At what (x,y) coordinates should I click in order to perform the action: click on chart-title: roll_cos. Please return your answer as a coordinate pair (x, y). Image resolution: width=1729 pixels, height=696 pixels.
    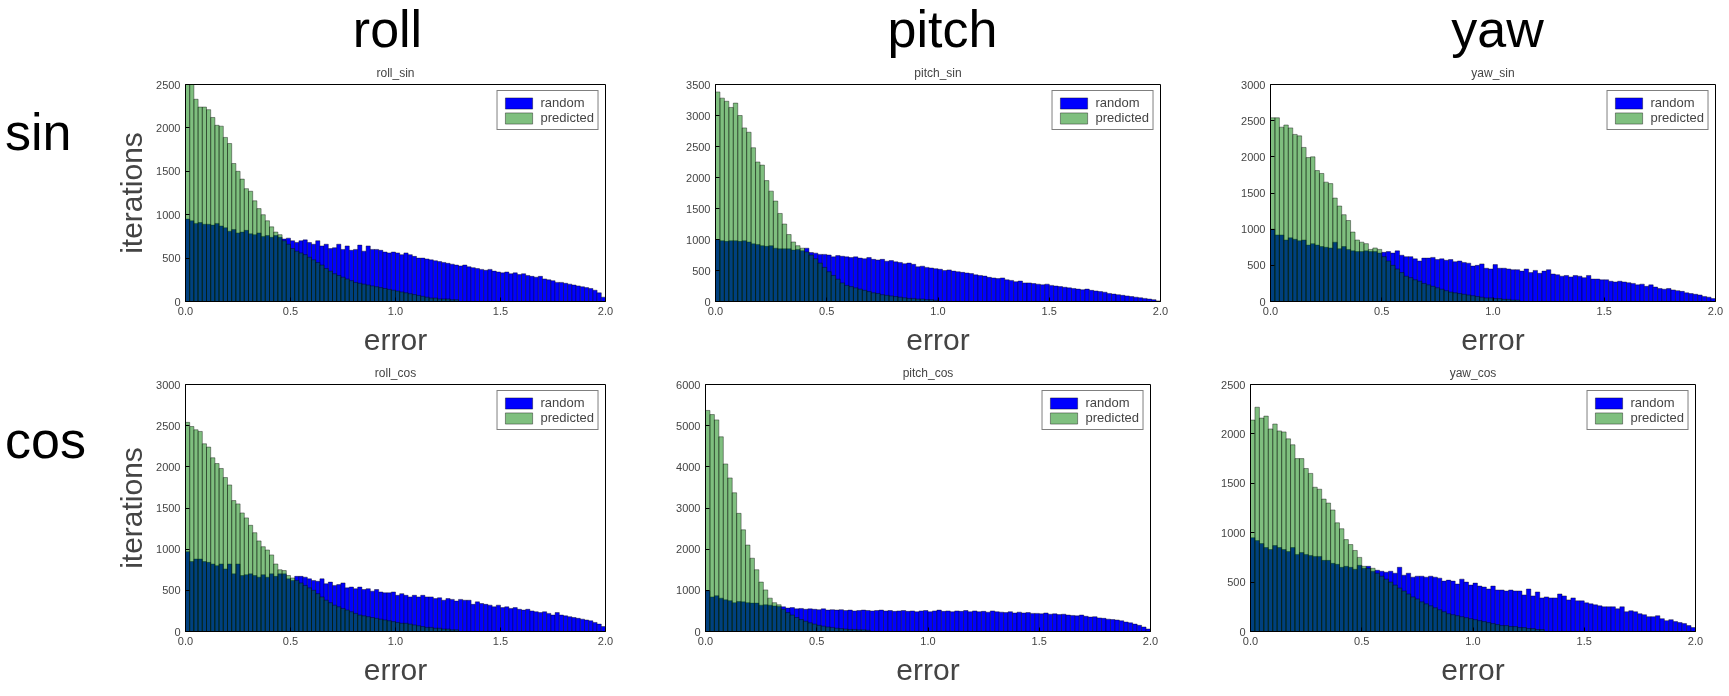
    Looking at the image, I should click on (395, 372).